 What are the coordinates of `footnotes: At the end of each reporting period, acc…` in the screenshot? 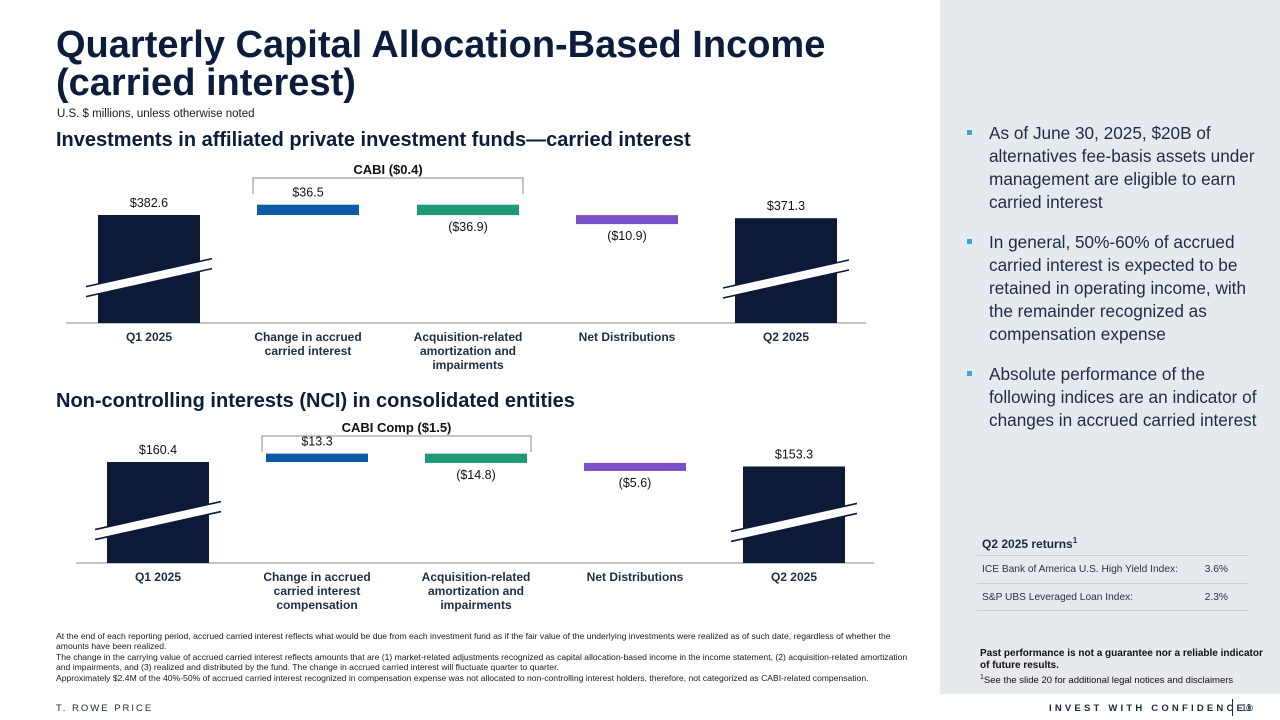 It's located at (486, 657).